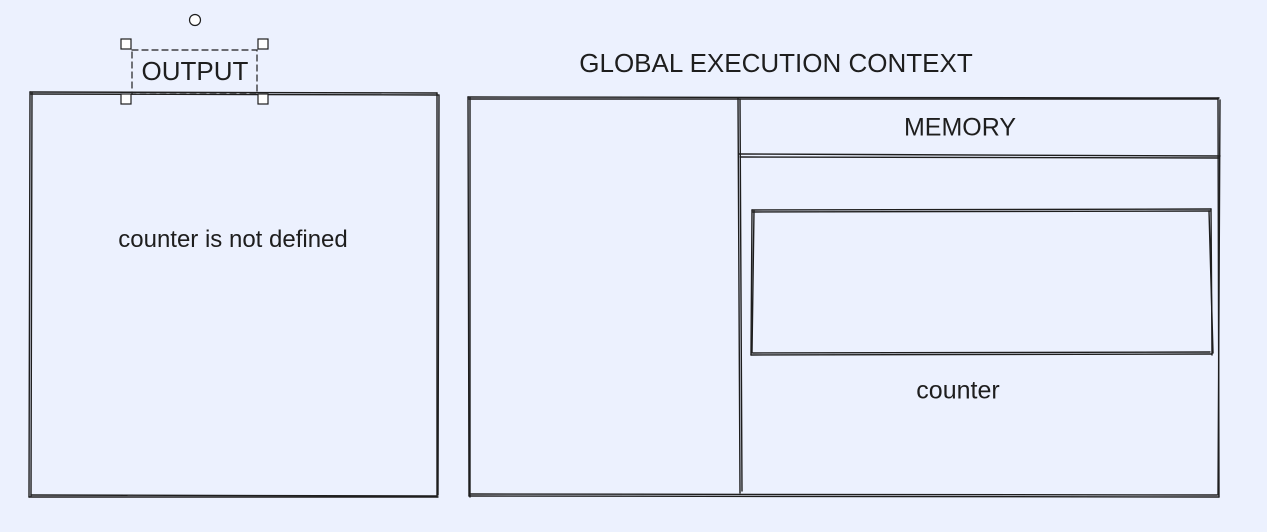  I want to click on selection-frame, so click(194, 72).